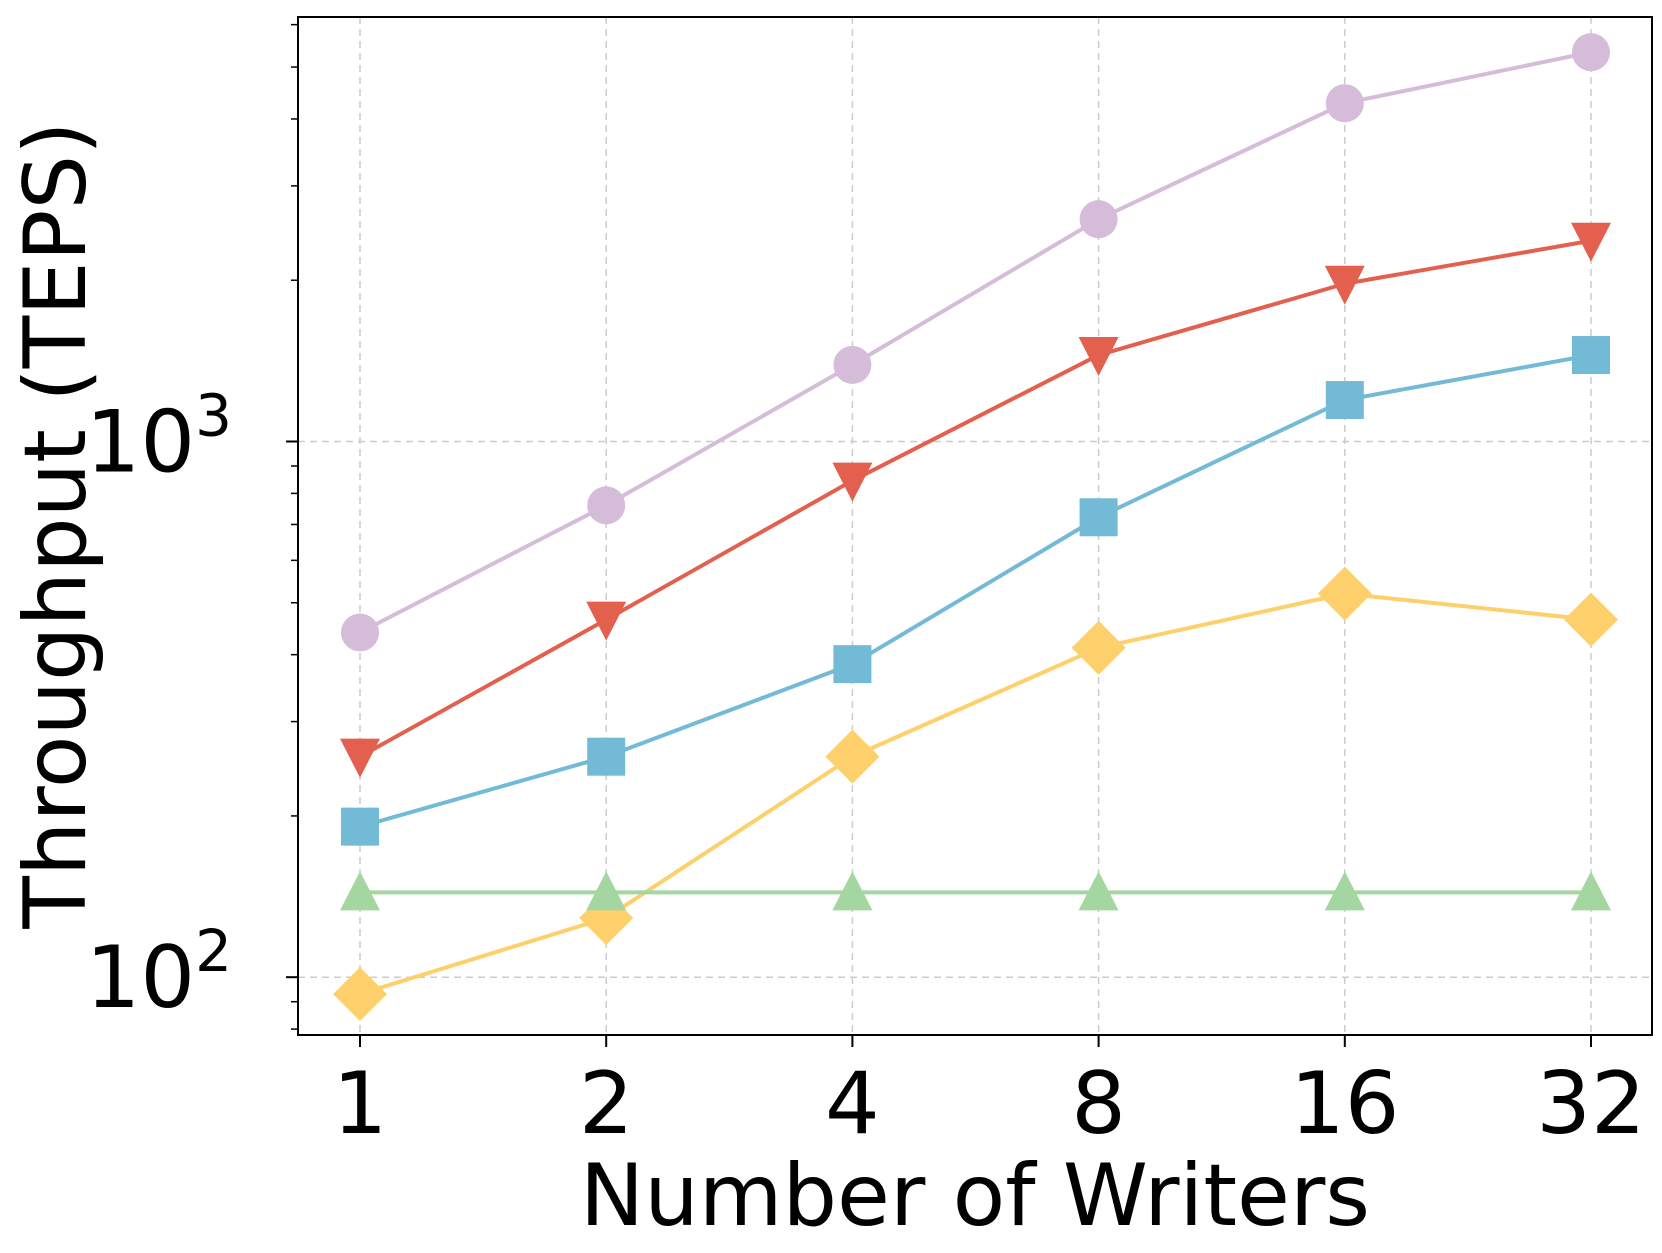 This screenshot has height=1253, width=1662. I want to click on y-tick-label-exponent: 3, so click(213, 415).